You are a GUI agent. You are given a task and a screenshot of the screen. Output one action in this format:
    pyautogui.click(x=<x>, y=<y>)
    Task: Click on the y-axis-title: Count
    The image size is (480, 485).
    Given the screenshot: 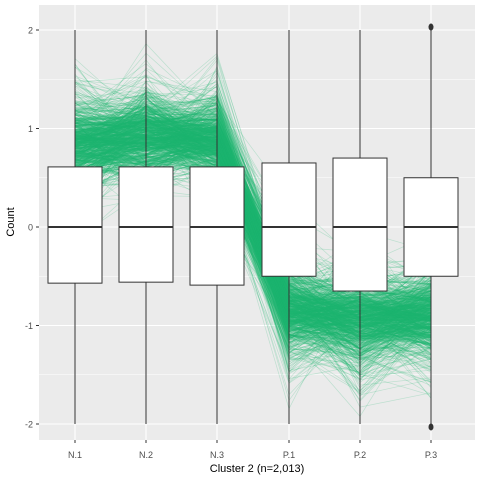 What is the action you would take?
    pyautogui.click(x=11, y=221)
    